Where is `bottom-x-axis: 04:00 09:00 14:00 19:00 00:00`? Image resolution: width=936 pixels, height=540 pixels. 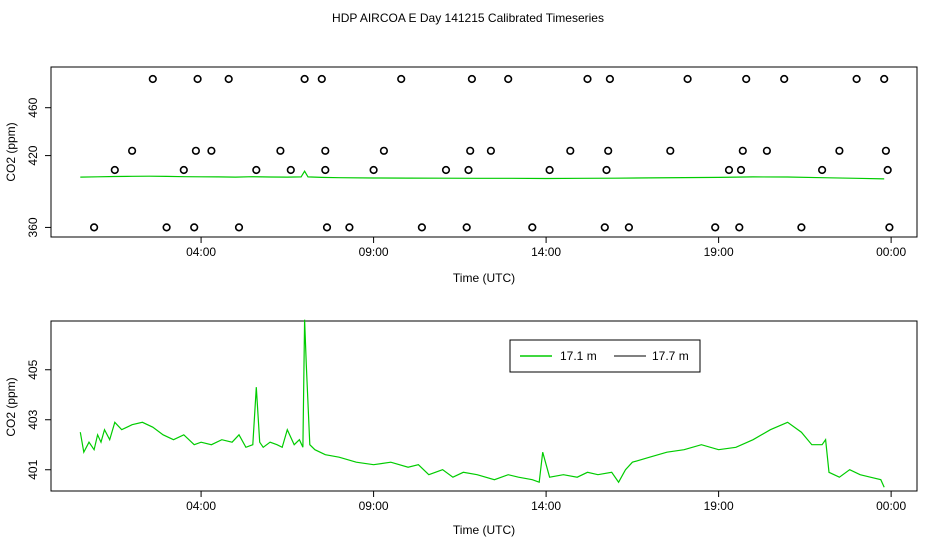
bottom-x-axis: 04:00 09:00 14:00 19:00 00:00 is located at coordinates (546, 502).